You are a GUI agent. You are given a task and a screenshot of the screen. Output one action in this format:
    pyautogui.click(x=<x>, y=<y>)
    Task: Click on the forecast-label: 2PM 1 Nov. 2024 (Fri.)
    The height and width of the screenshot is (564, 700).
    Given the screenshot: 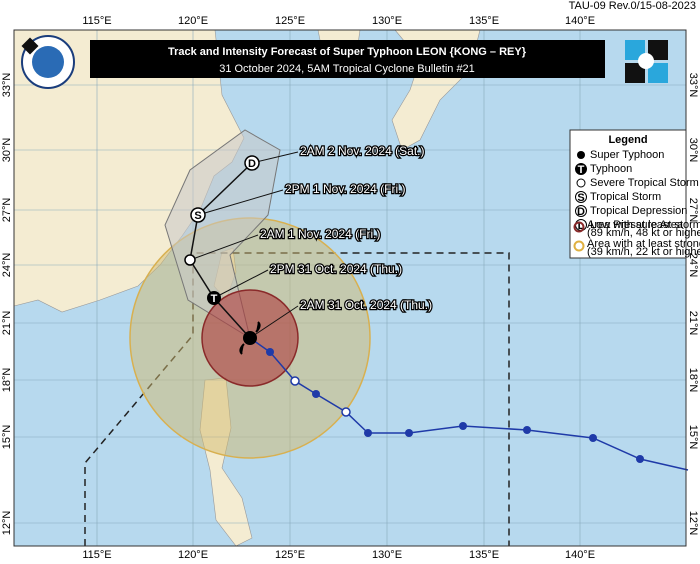 What is the action you would take?
    pyautogui.click(x=345, y=189)
    